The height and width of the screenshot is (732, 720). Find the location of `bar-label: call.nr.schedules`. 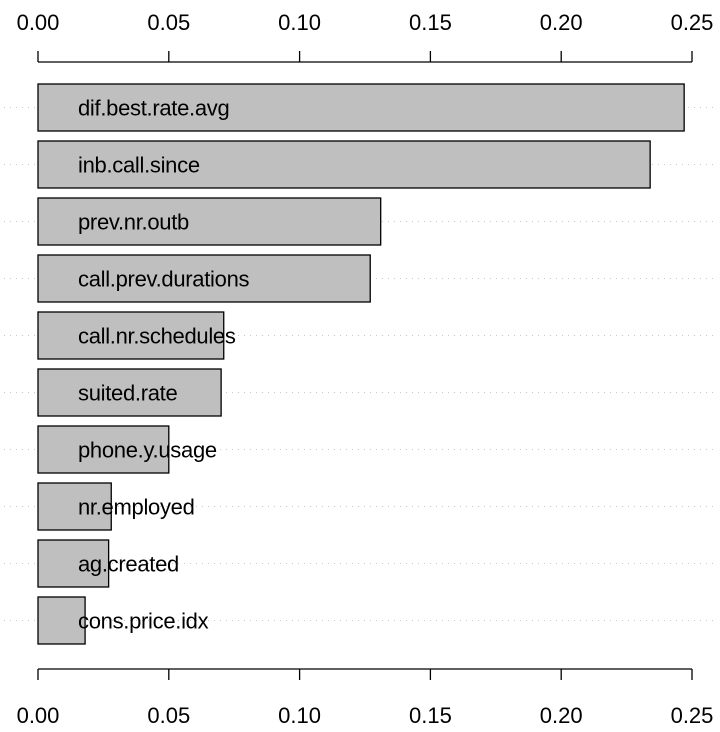

bar-label: call.nr.schedules is located at coordinates (157, 336).